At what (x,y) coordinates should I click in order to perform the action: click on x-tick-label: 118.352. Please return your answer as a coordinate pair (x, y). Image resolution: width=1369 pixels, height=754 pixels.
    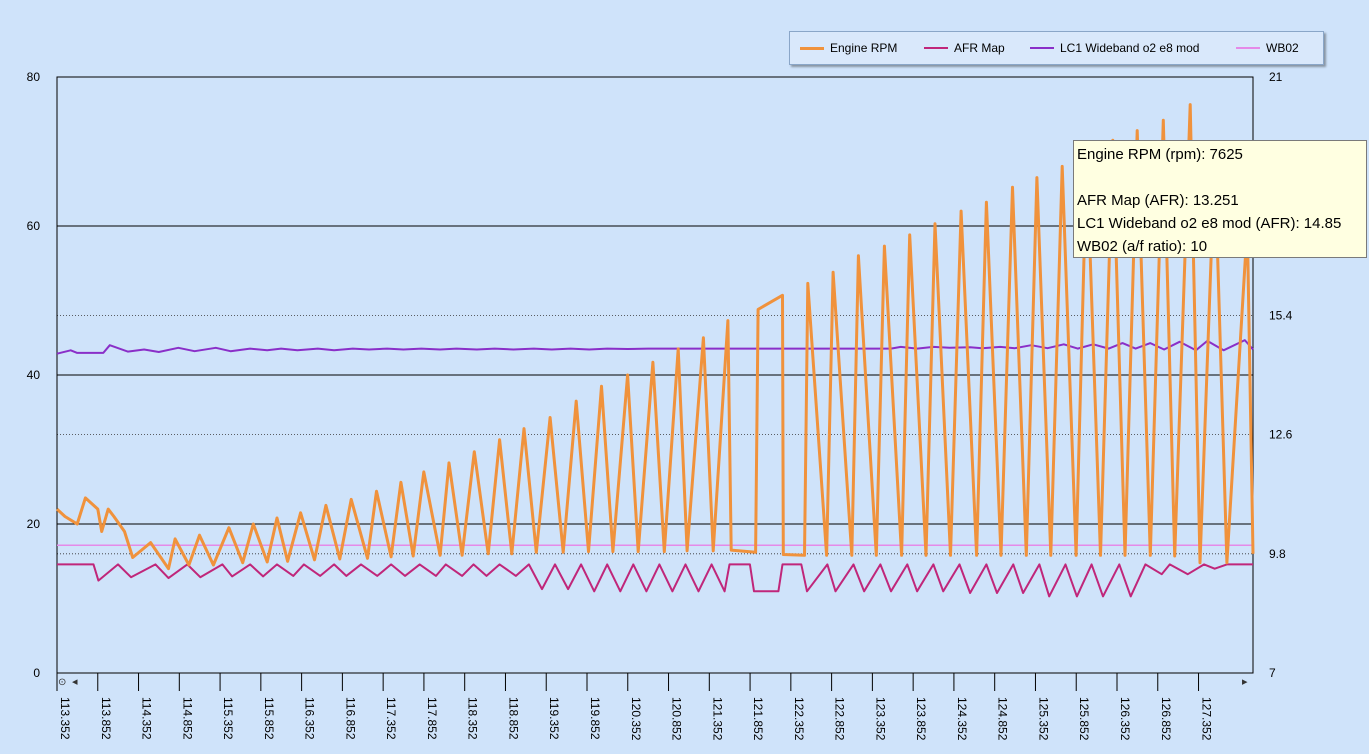
    Looking at the image, I should click on (473, 718).